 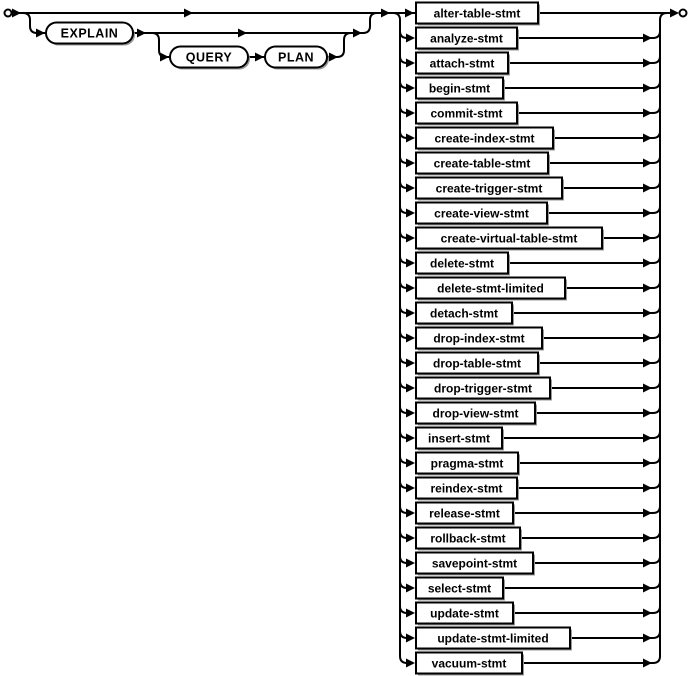 I want to click on stmt-label: reindex-stmt, so click(x=466, y=489).